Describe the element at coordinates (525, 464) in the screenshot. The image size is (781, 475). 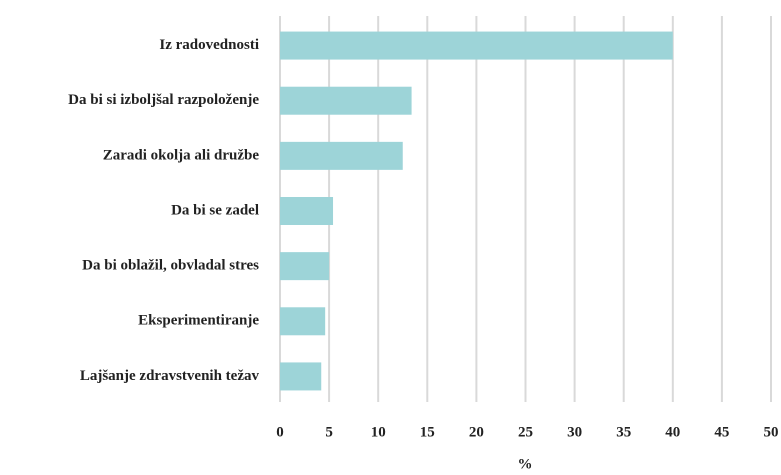
I see `x-axis-label: %` at that location.